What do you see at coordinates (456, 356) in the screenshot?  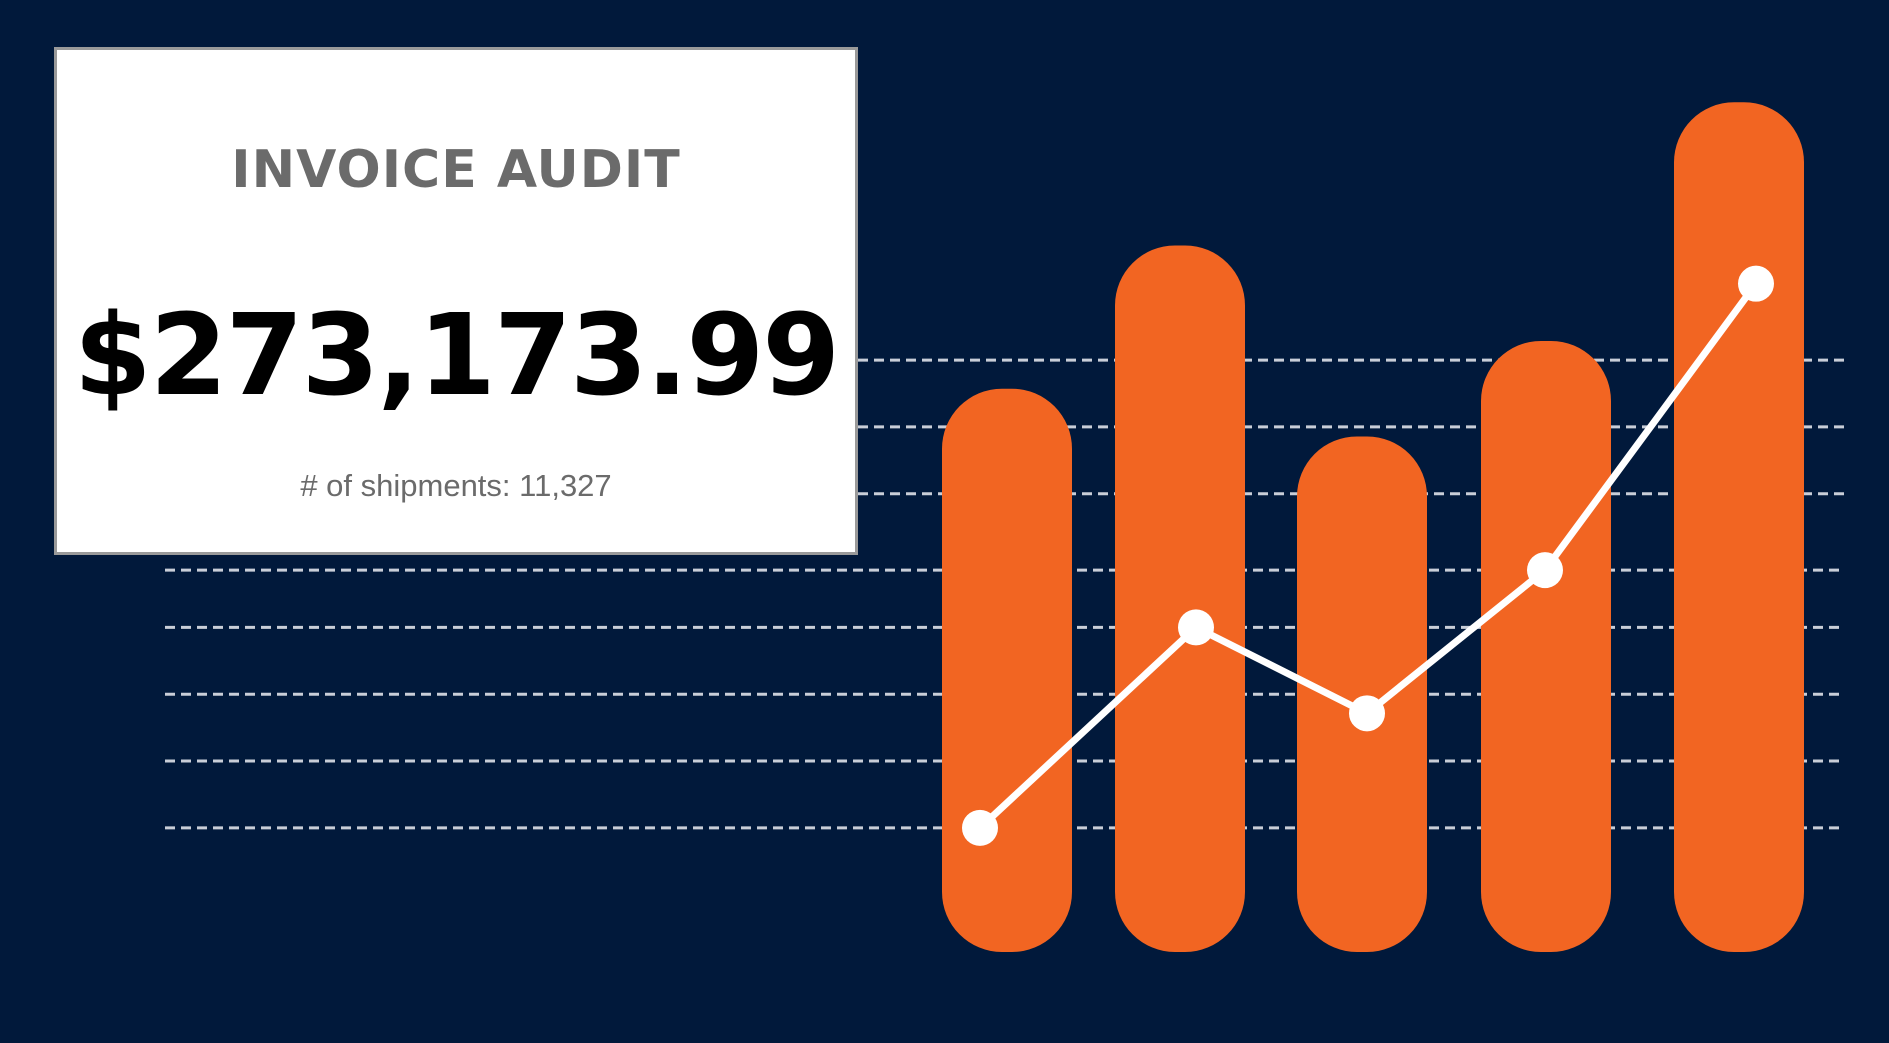 I see `invoice-amount: $273,173.99` at bounding box center [456, 356].